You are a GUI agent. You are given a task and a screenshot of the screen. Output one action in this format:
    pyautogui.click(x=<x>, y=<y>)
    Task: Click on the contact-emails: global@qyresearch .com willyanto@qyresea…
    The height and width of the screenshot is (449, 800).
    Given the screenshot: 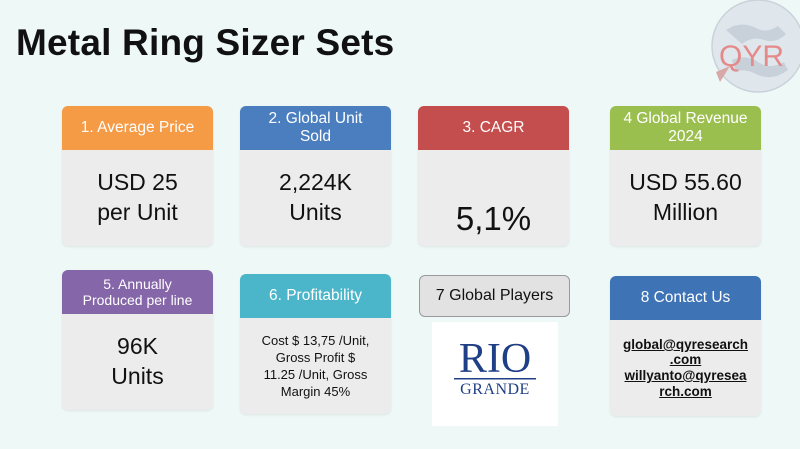 What is the action you would take?
    pyautogui.click(x=685, y=368)
    